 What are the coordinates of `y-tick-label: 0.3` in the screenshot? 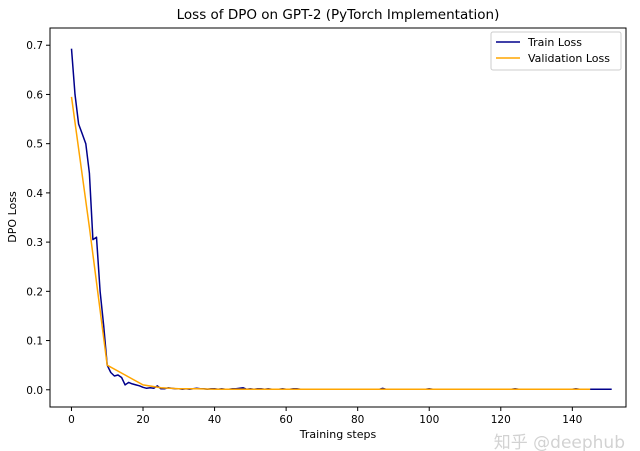 It's located at (34, 243).